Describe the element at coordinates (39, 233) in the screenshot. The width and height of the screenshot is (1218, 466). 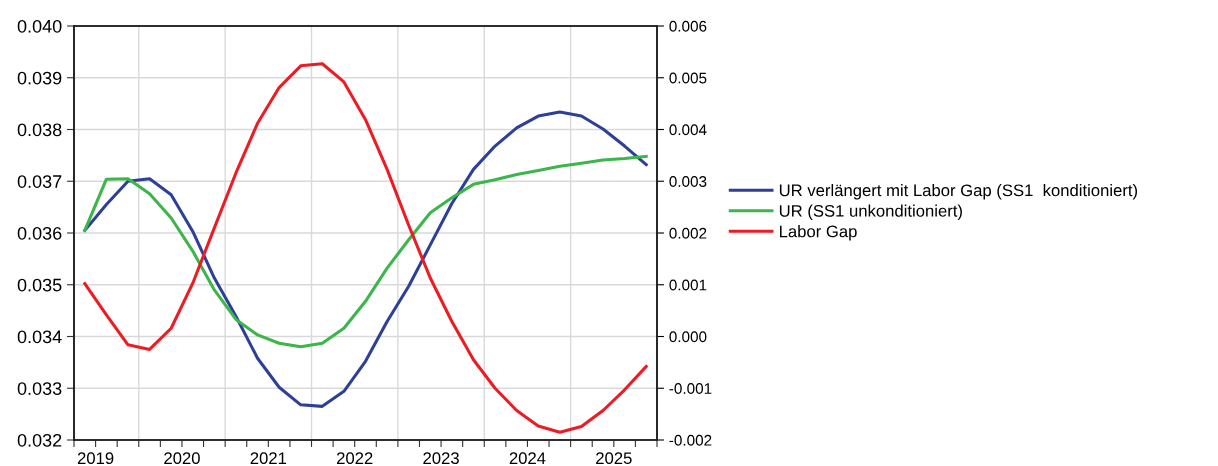
I see `y-tick-label: 0.036` at that location.